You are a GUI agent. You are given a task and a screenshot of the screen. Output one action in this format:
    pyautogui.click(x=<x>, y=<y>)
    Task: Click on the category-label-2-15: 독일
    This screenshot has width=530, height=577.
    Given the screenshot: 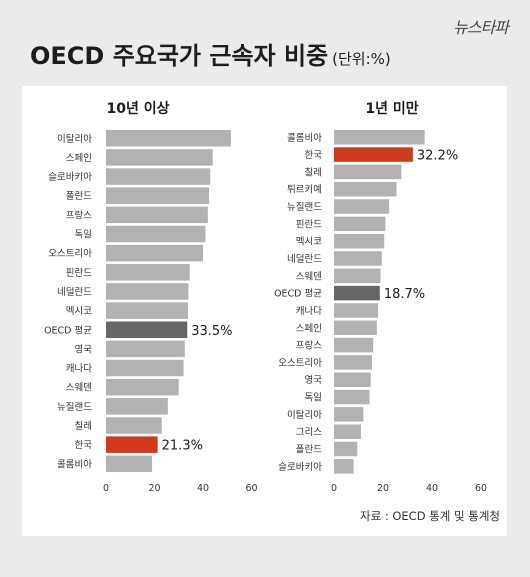 What is the action you would take?
    pyautogui.click(x=313, y=398)
    